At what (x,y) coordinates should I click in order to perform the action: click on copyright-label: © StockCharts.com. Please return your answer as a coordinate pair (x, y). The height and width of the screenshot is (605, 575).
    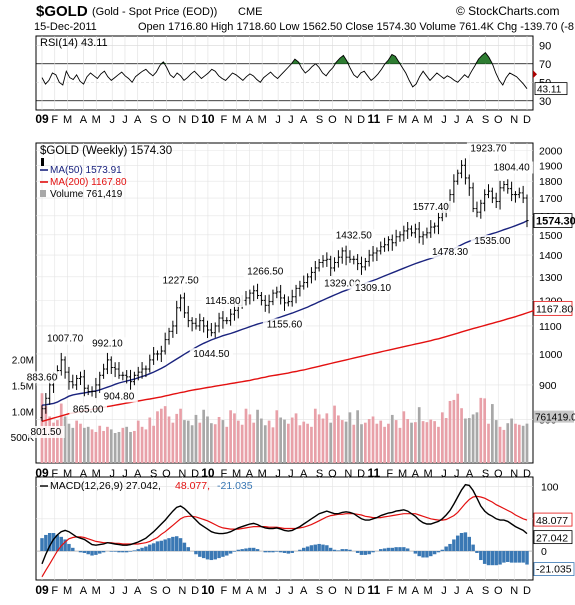
    Looking at the image, I should click on (508, 11).